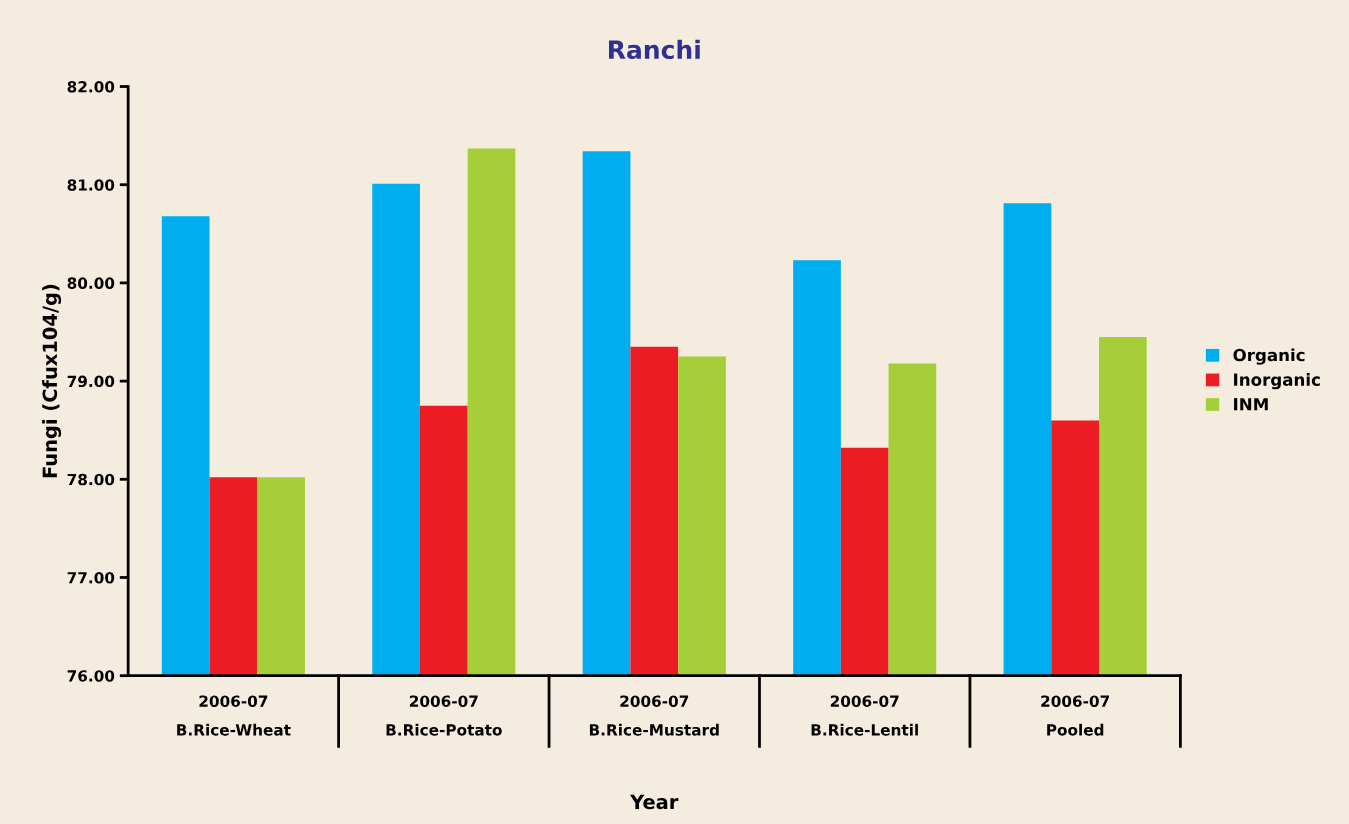 The height and width of the screenshot is (824, 1349). I want to click on x-tick-label: 2006-07 B.Rice-Lentil, so click(864, 715).